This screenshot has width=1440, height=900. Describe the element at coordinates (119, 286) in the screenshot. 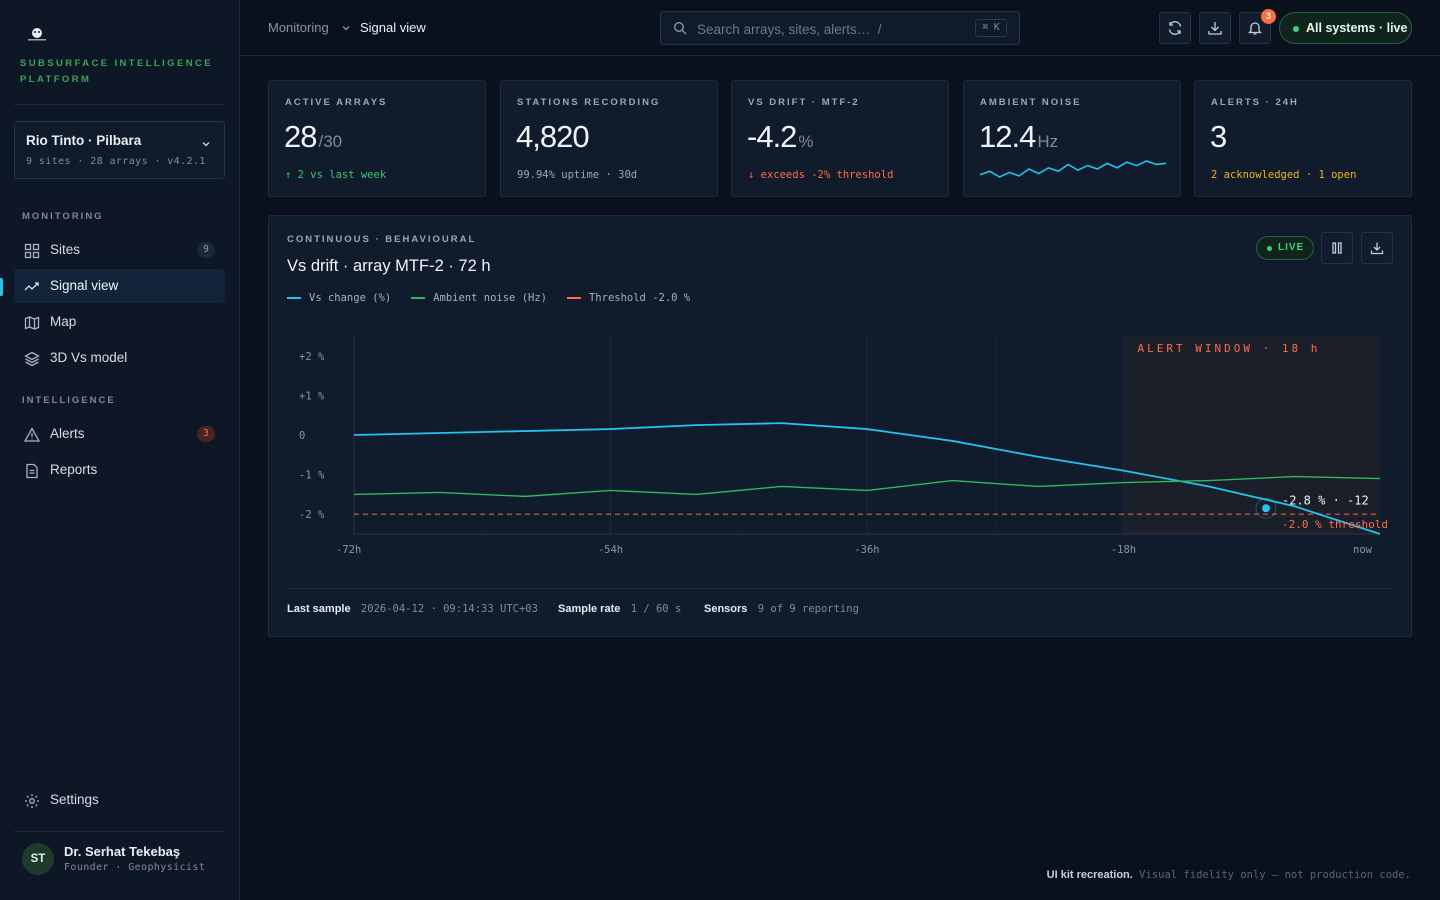

I see `sidebar-item-signal-view: Signal view` at that location.